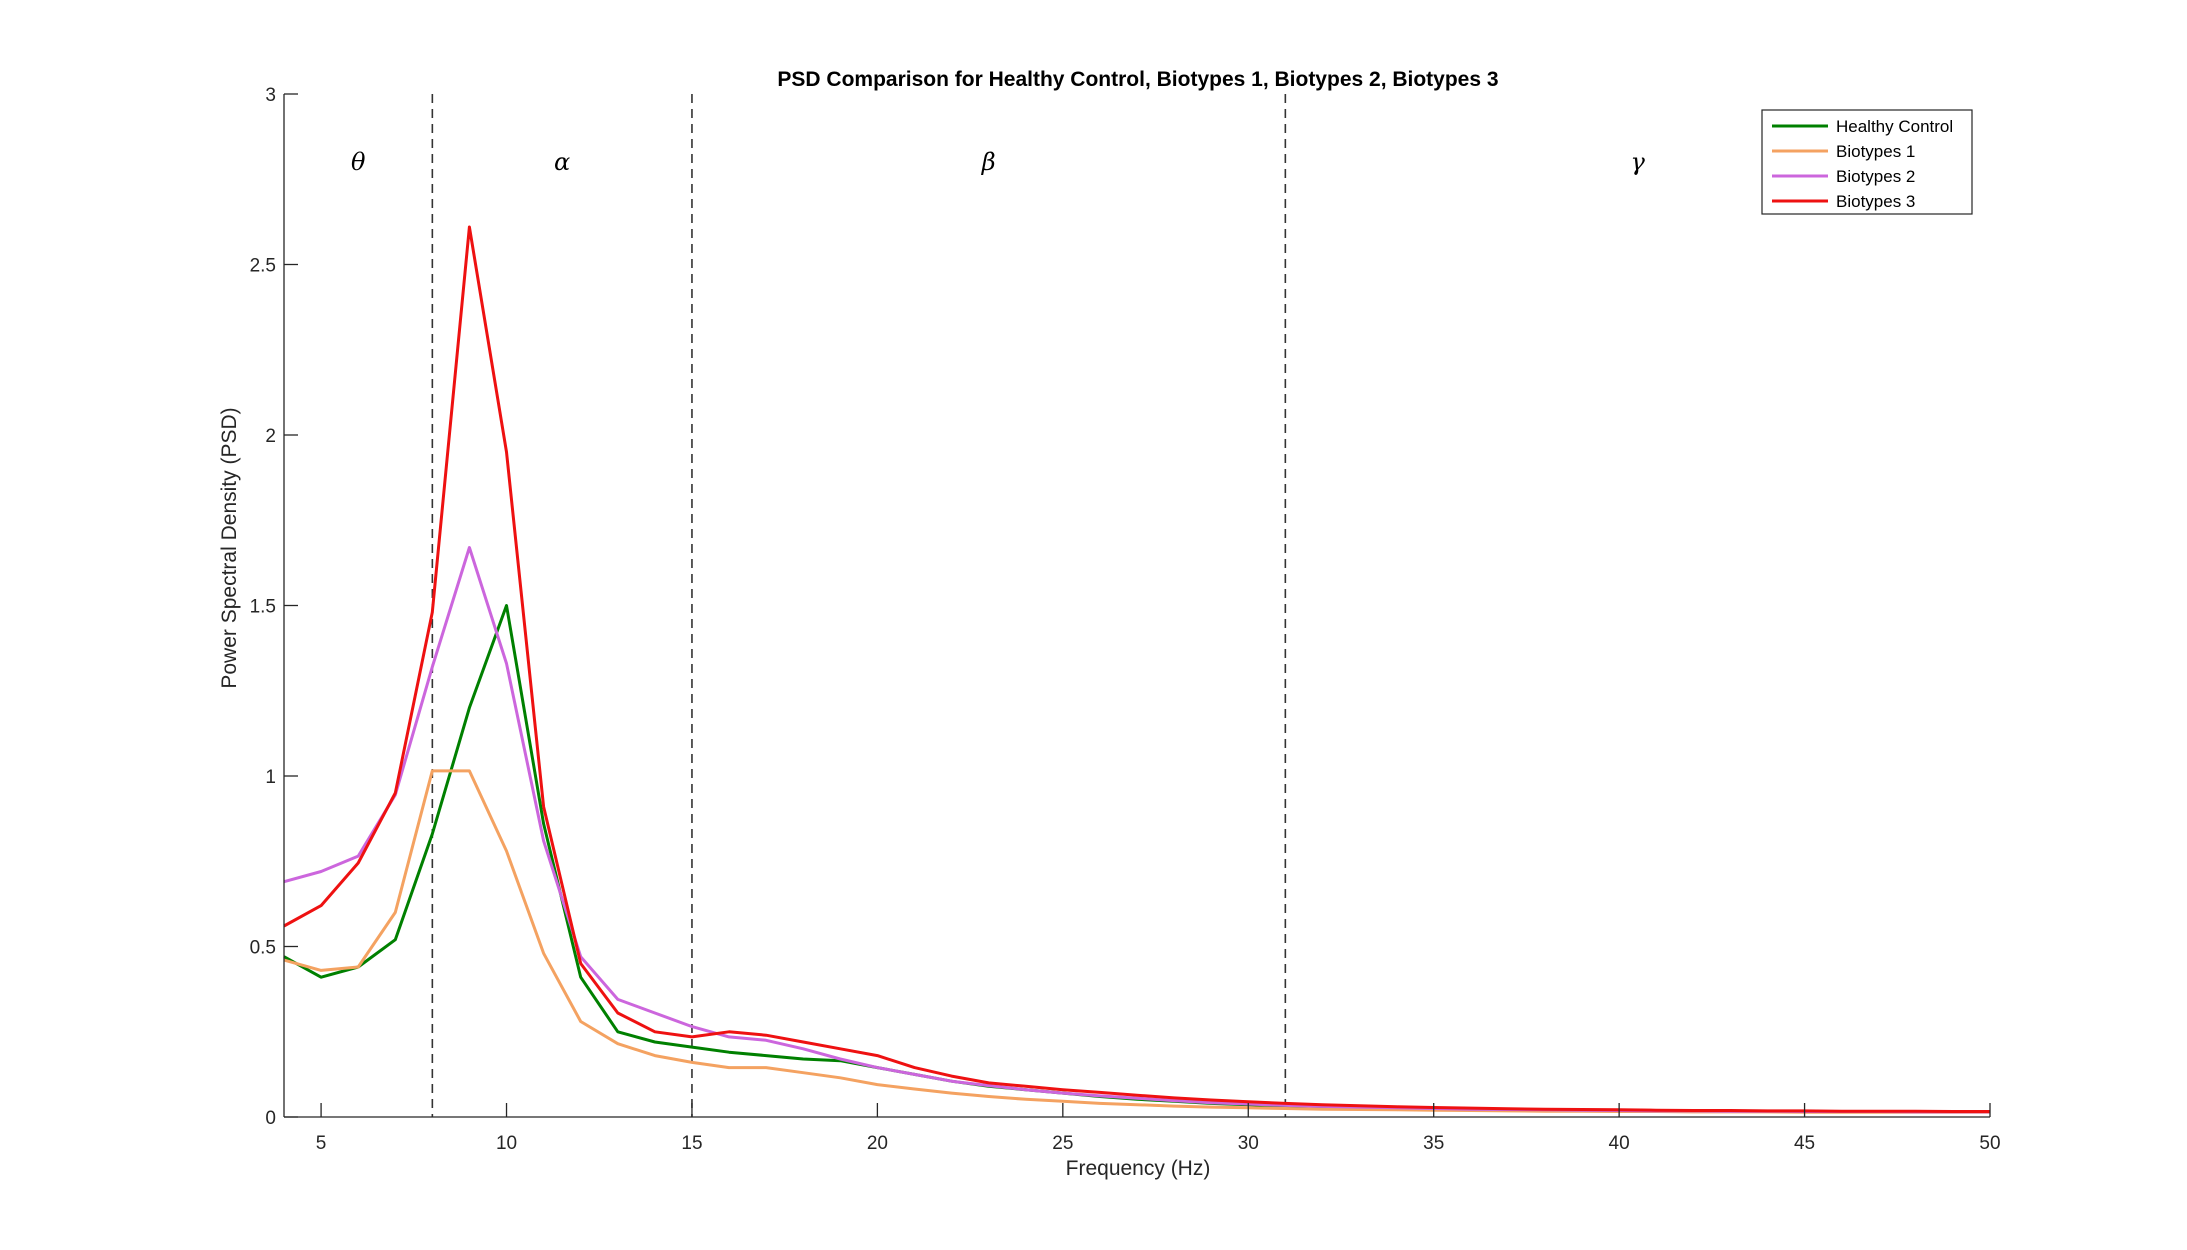  Describe the element at coordinates (229, 547) in the screenshot. I see `y-axis-label: Power Spectral Density (PSD)` at that location.